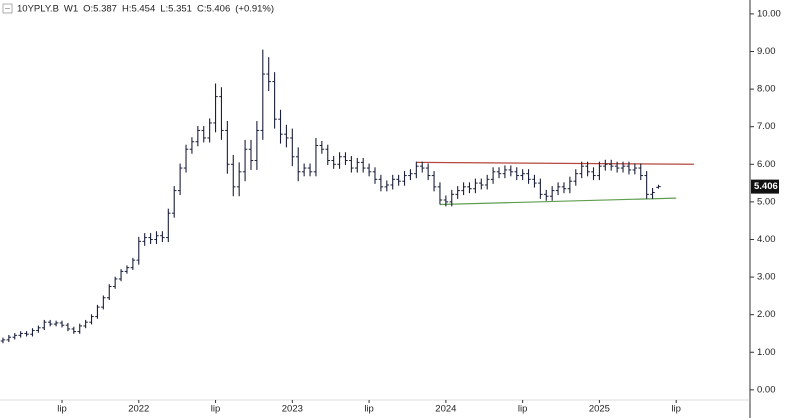 The image size is (800, 418). Describe the element at coordinates (100, 9) in the screenshot. I see `header-text: O:5.387` at that location.